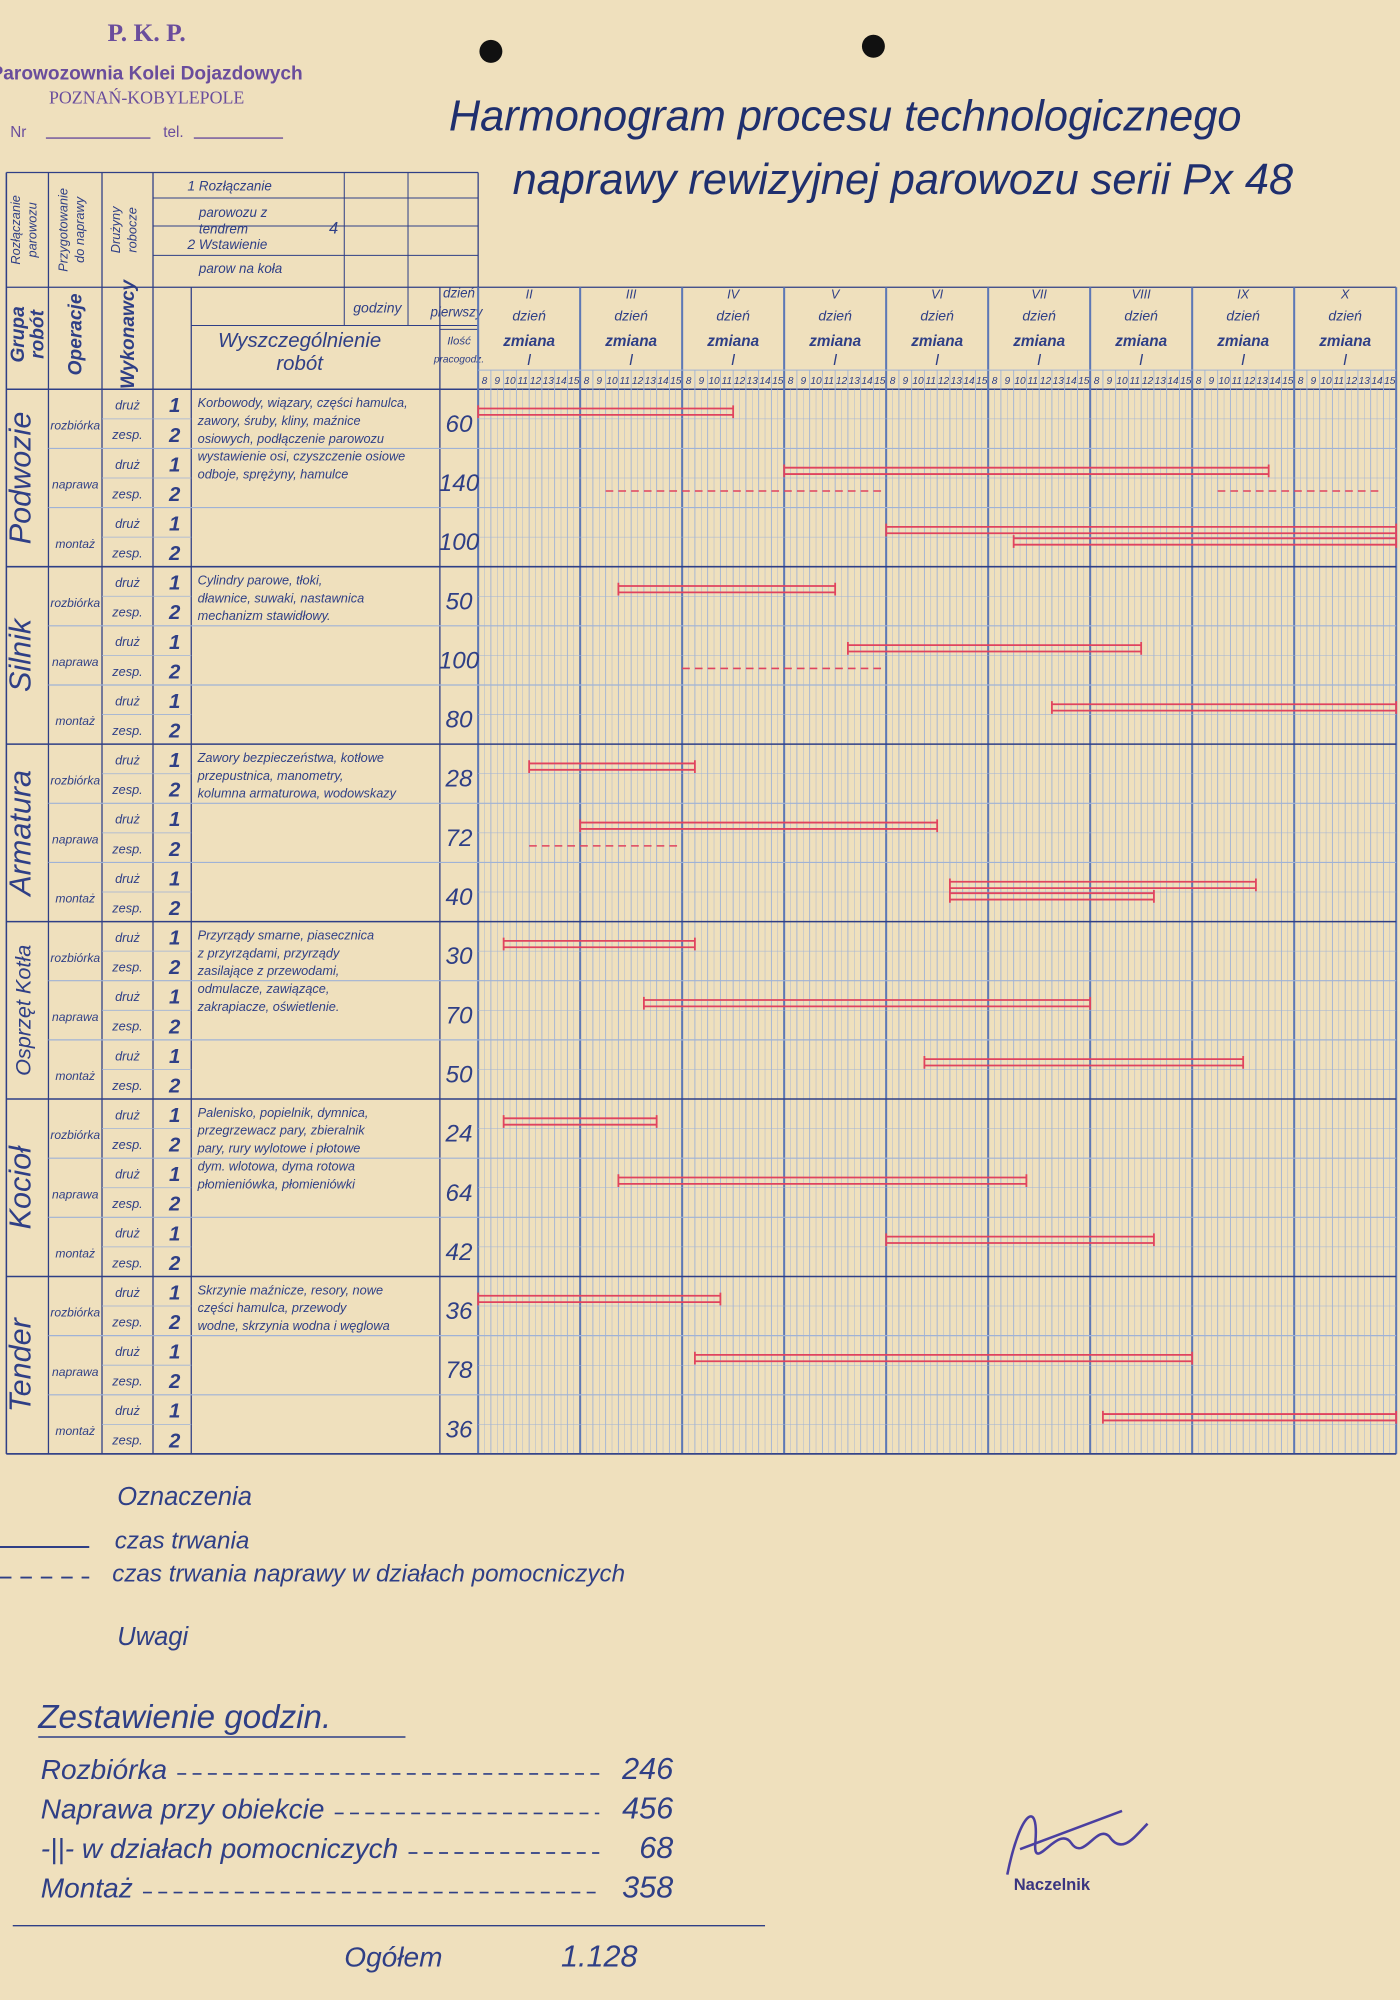  Describe the element at coordinates (75, 1372) in the screenshot. I see `operation-name: naprawa` at that location.